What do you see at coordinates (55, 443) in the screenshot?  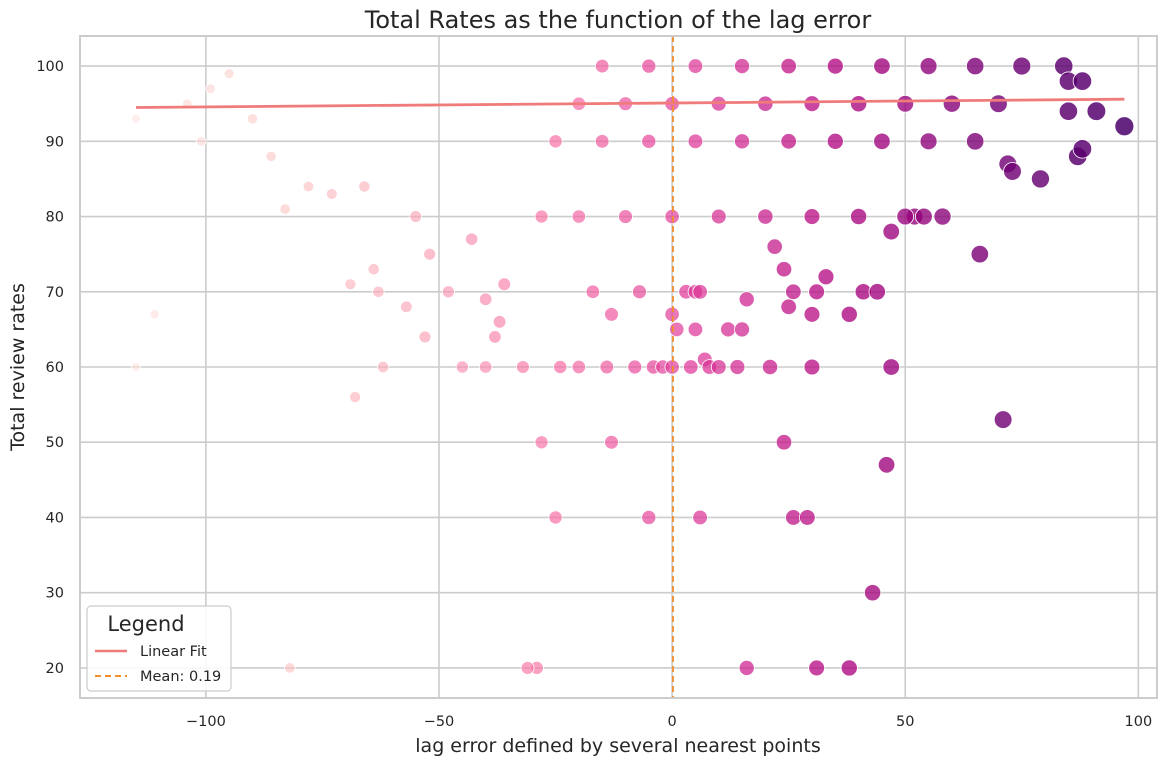 I see `y-tick-label: 50` at bounding box center [55, 443].